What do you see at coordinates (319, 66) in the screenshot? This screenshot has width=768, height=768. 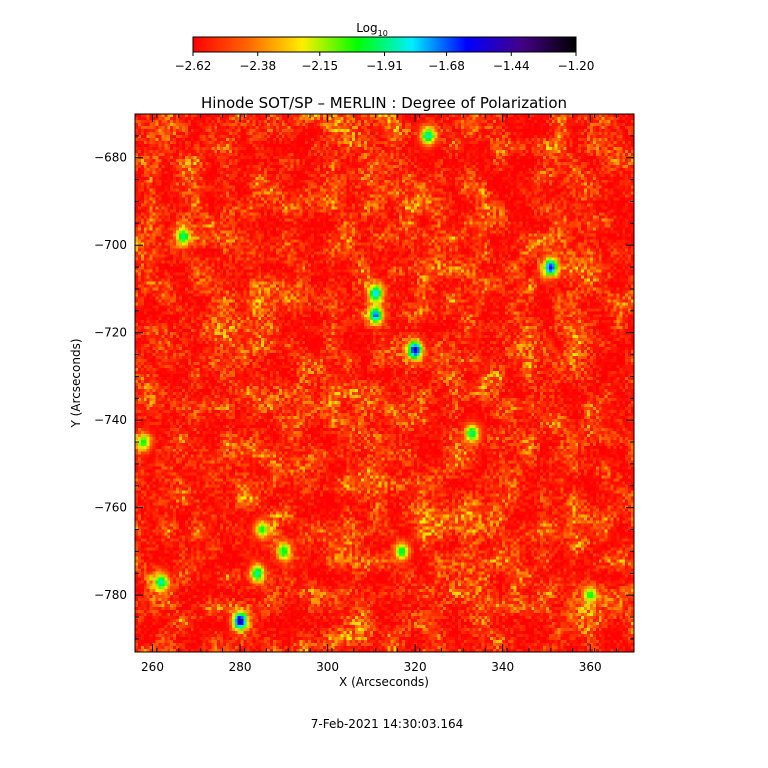 I see `colorbar-tick-label: −2.15` at bounding box center [319, 66].